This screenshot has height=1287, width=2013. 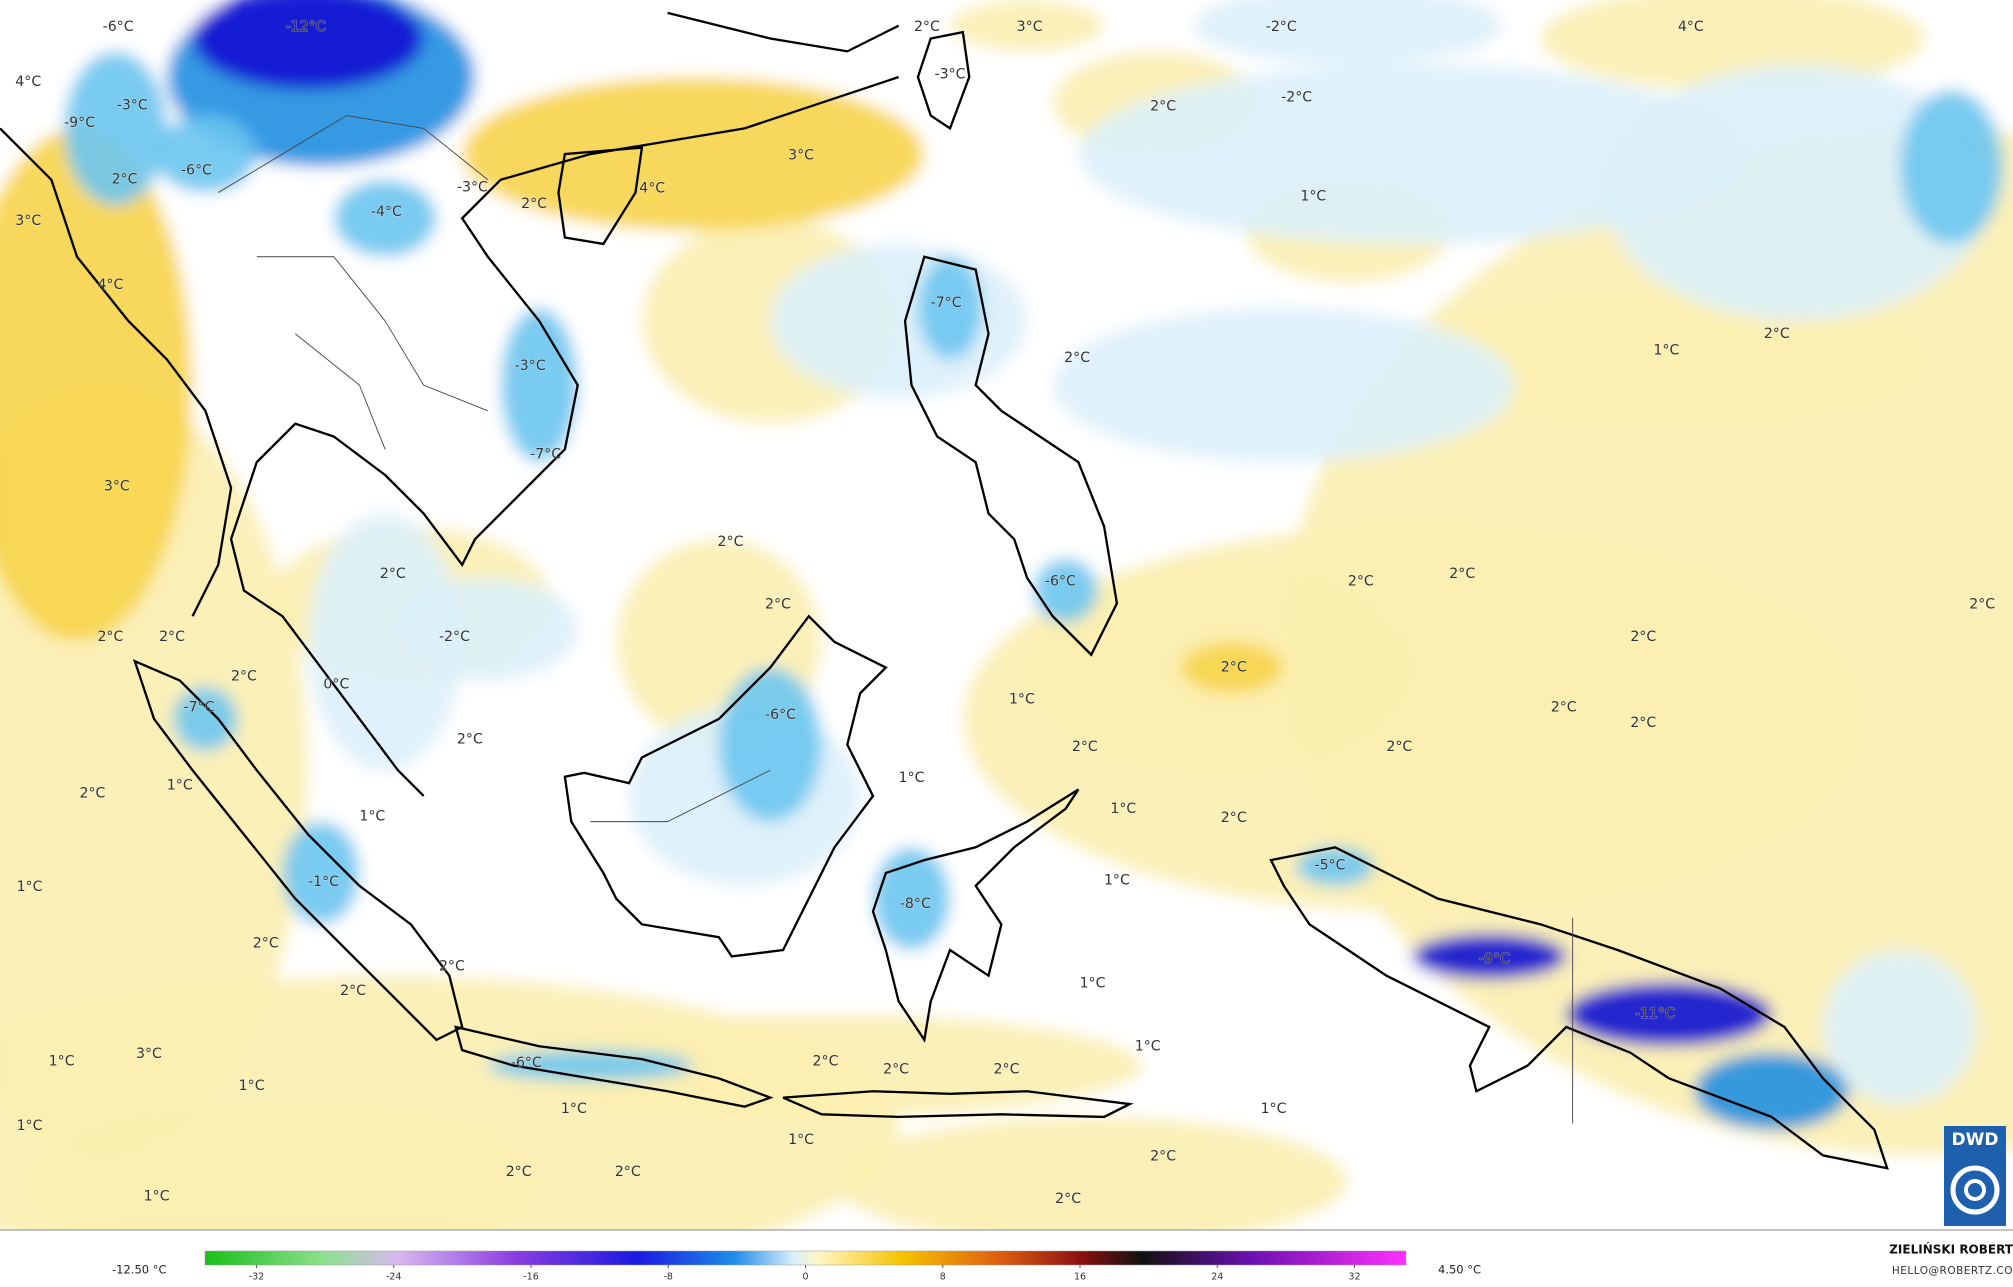 What do you see at coordinates (531, 1277) in the screenshot?
I see `colorbar-tick-label: -16` at bounding box center [531, 1277].